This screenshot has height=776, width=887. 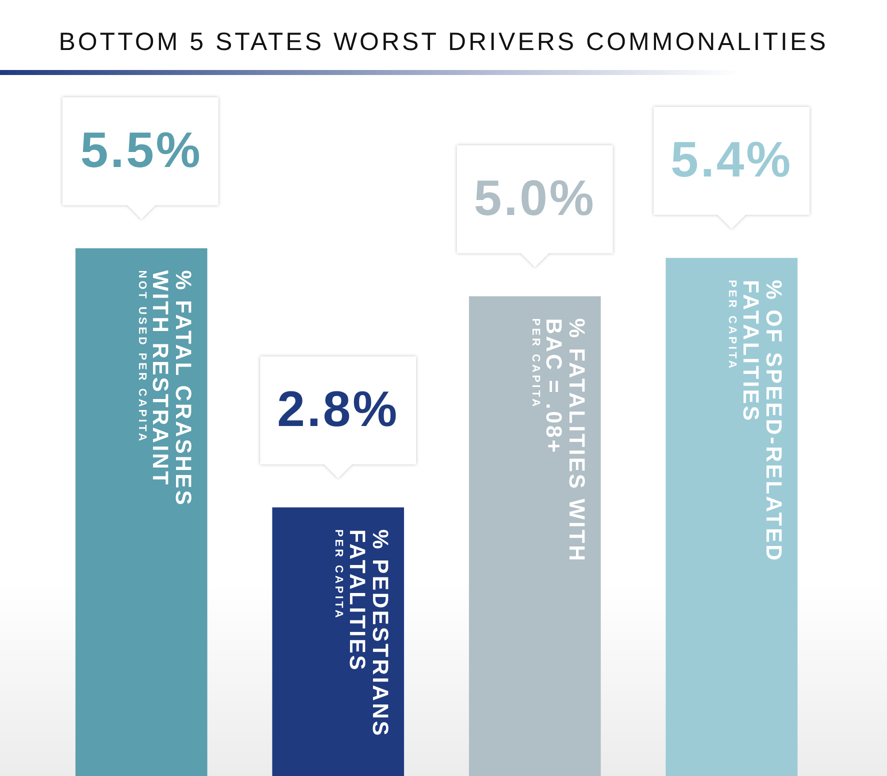 I want to click on chart-title: BOTTOM 5 STATES WORST DRIVERS COMMONALITIES, so click(x=444, y=42).